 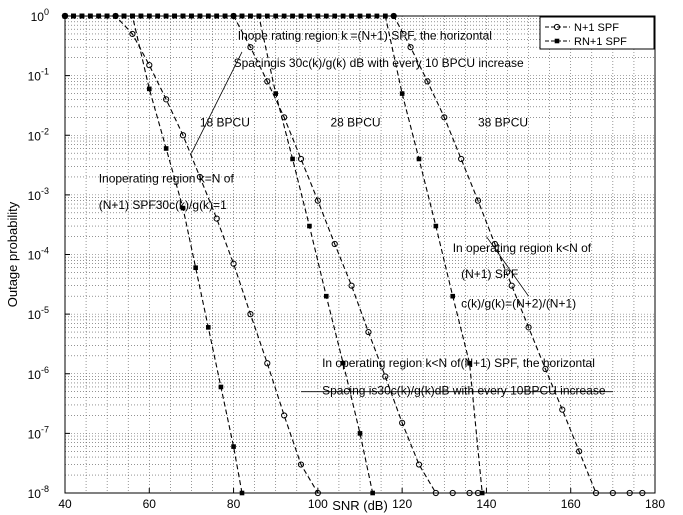 What do you see at coordinates (522, 248) in the screenshot?
I see `annotation-text: In operating region k<N of` at bounding box center [522, 248].